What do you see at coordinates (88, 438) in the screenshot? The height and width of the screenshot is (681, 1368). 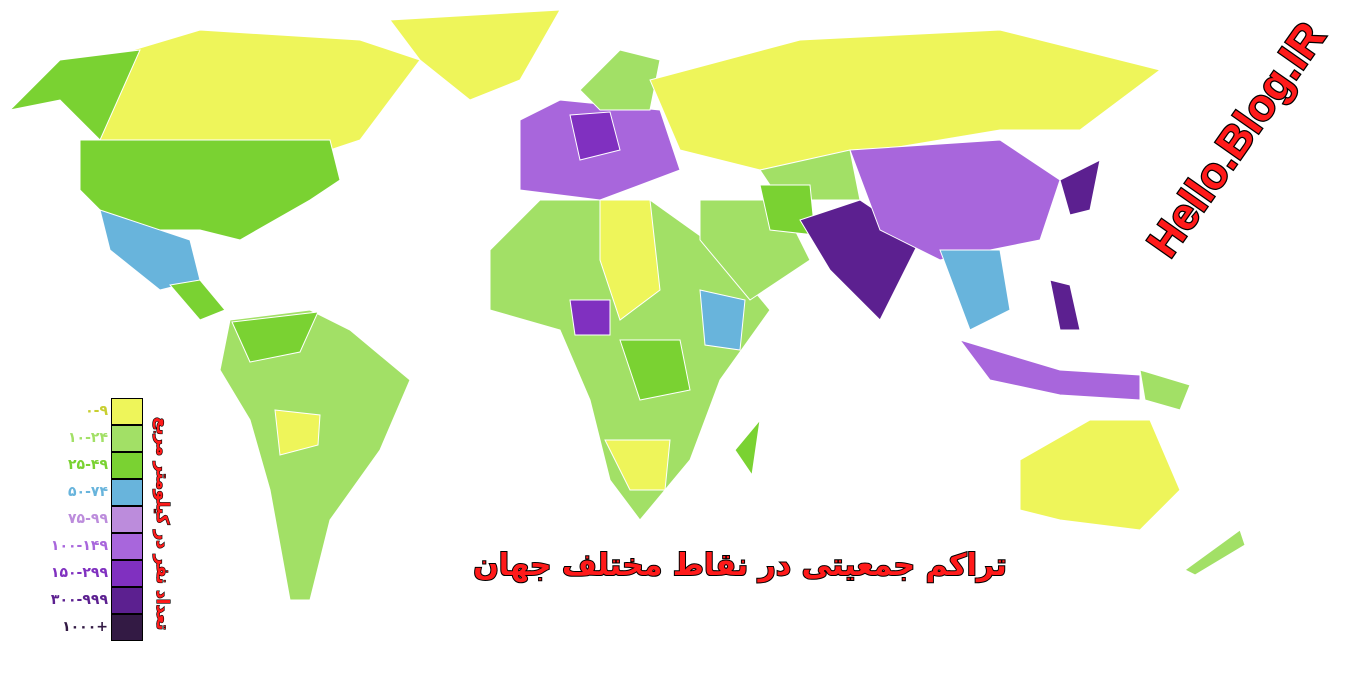 I see `legend-label: ۱۰-۲۴` at bounding box center [88, 438].